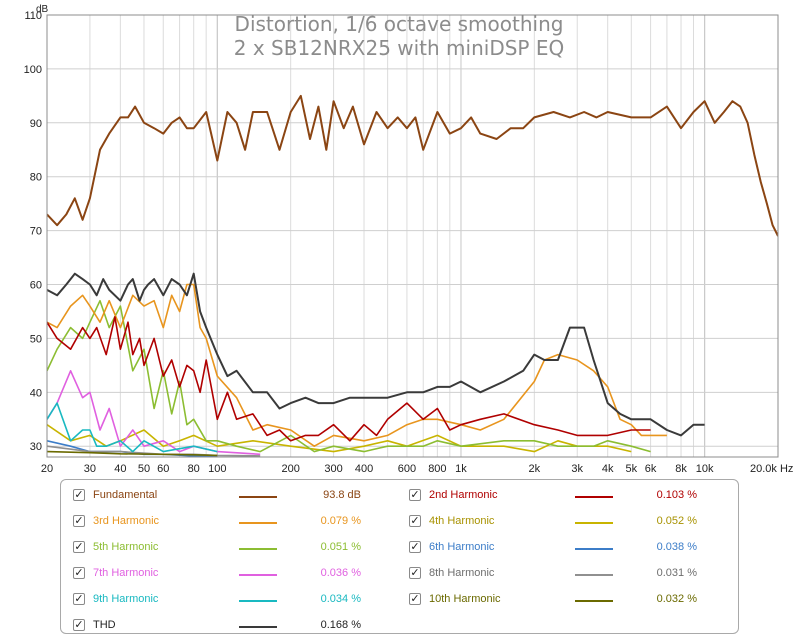 This screenshot has width=800, height=639. I want to click on x-tick-label: 6k, so click(651, 469).